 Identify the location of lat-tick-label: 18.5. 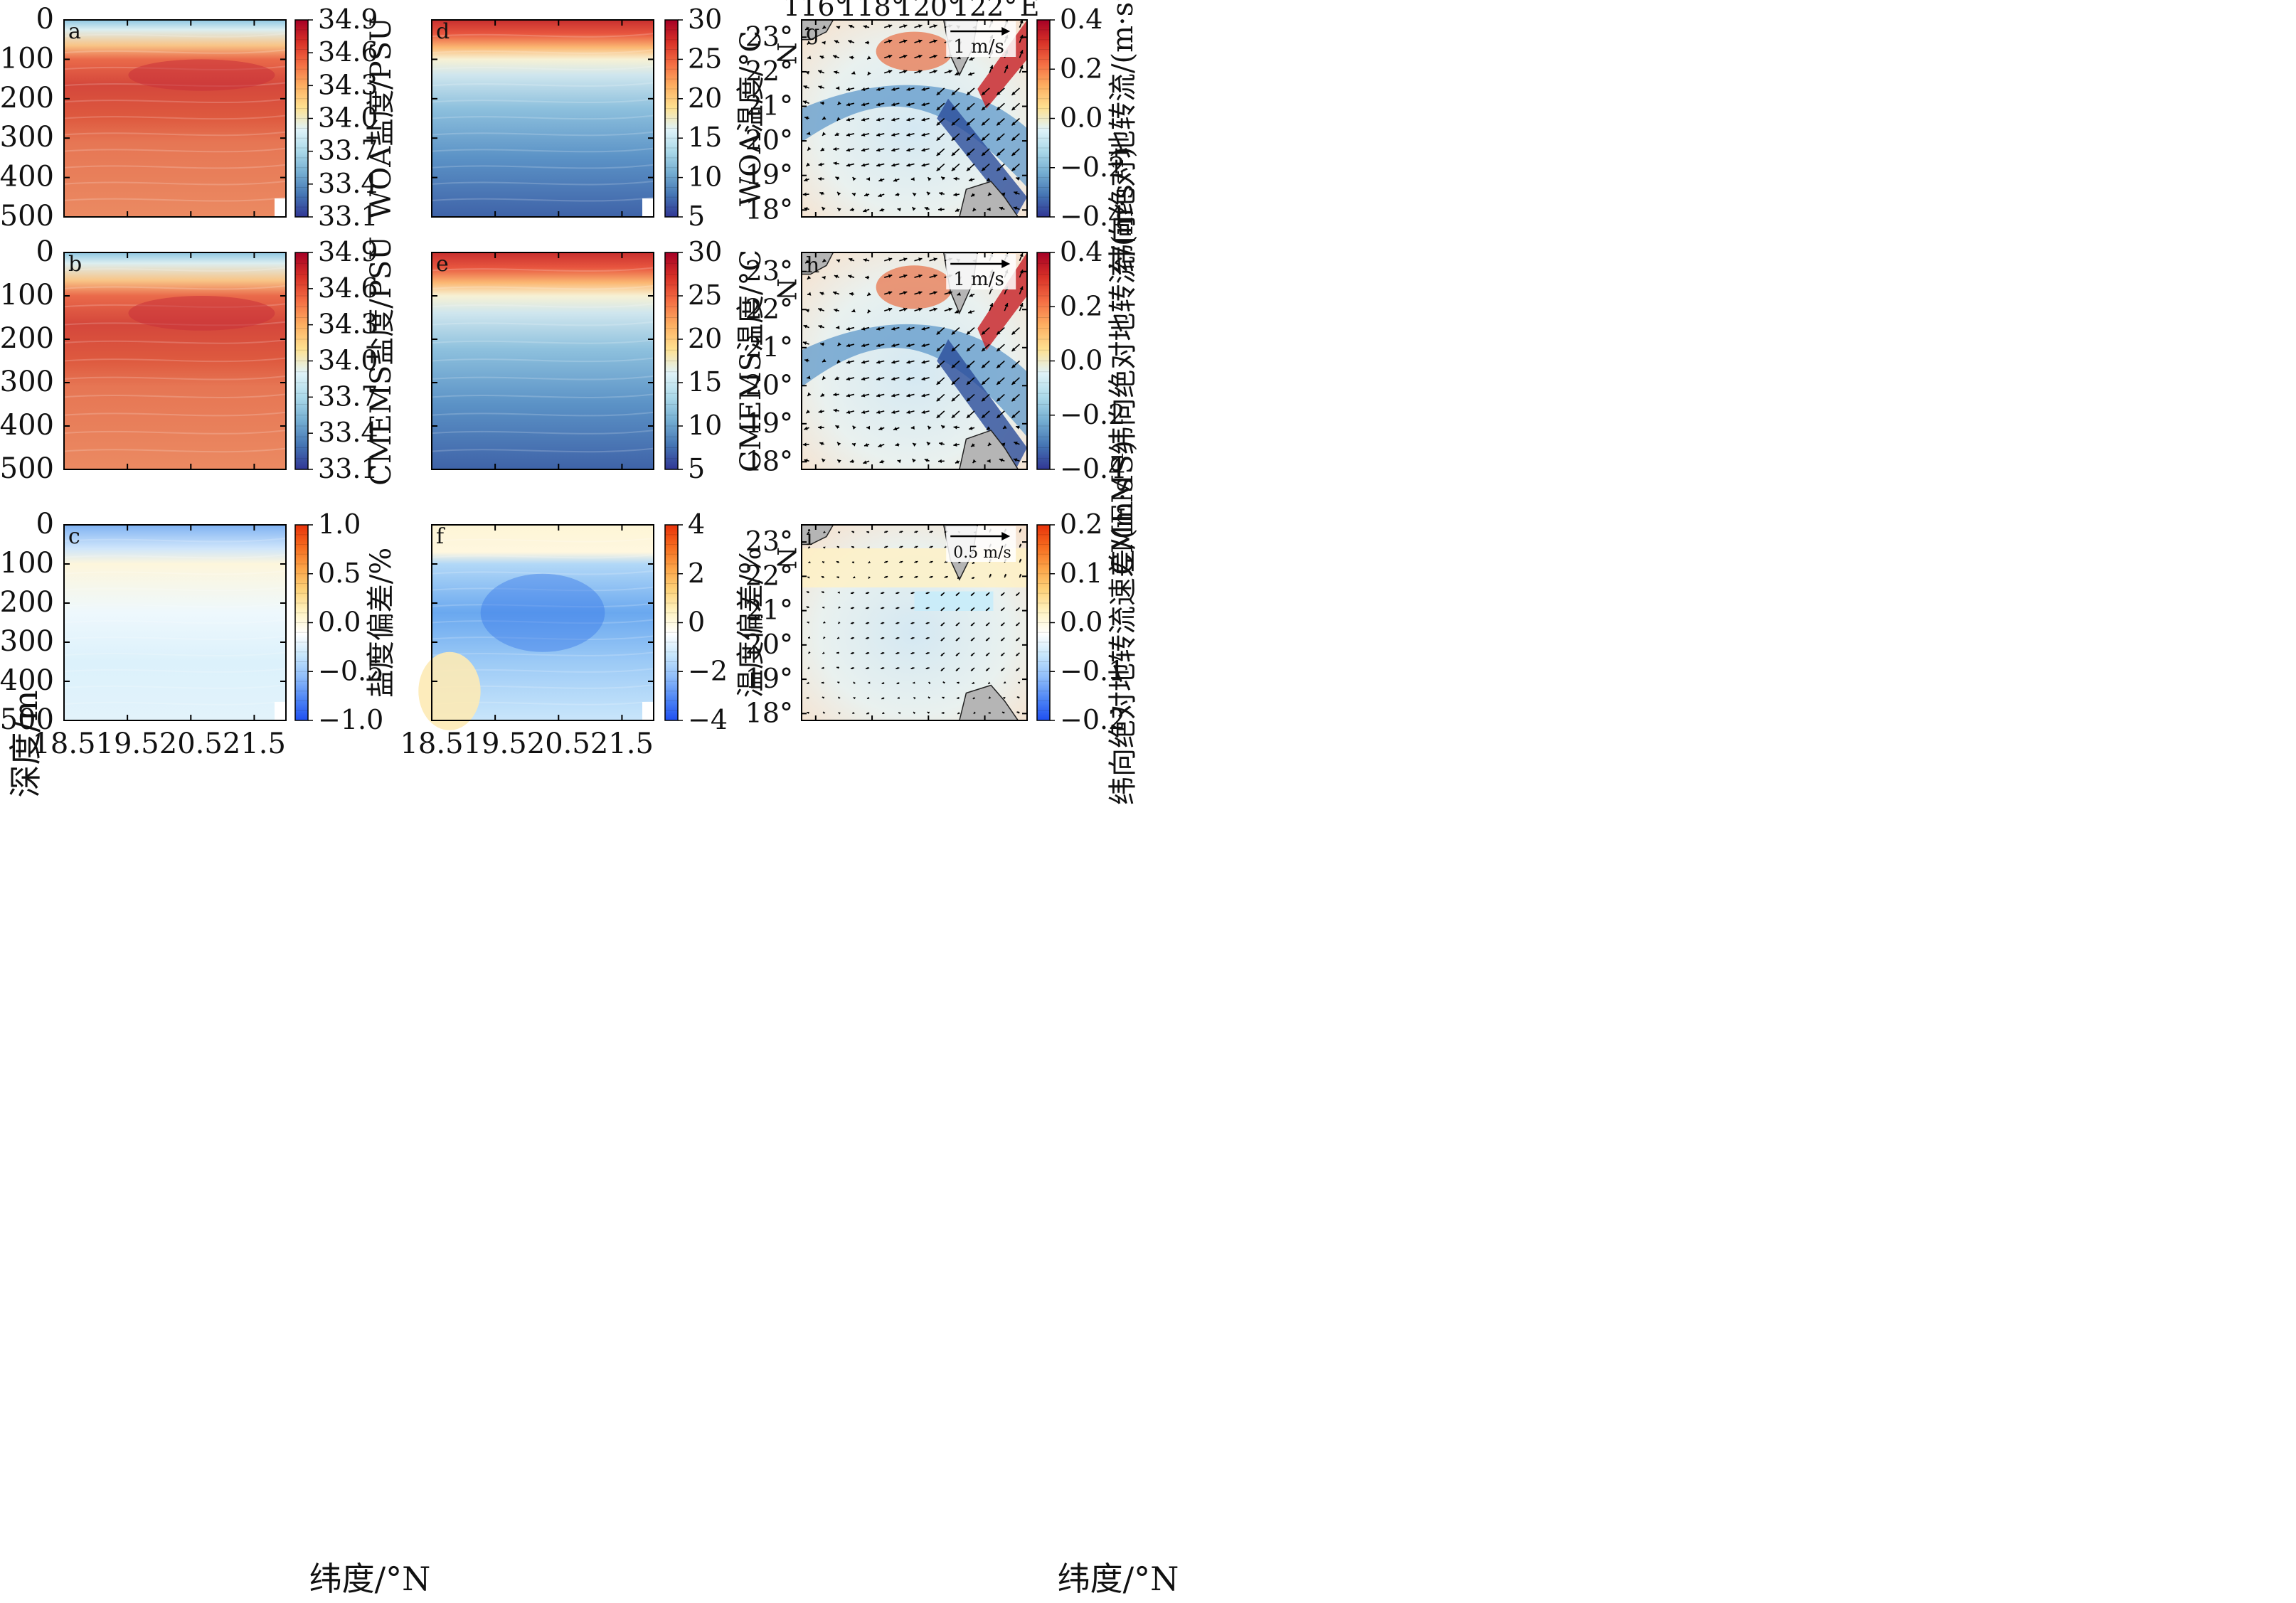
(432, 744).